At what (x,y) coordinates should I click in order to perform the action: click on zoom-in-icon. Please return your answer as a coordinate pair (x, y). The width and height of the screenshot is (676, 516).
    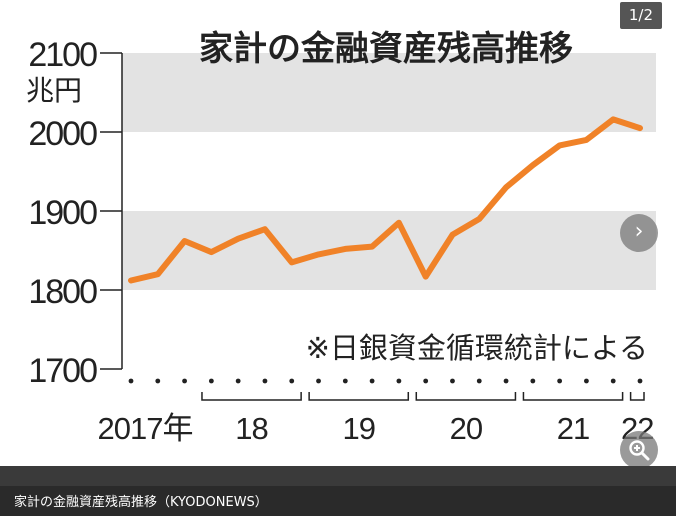
    Looking at the image, I should click on (639, 450).